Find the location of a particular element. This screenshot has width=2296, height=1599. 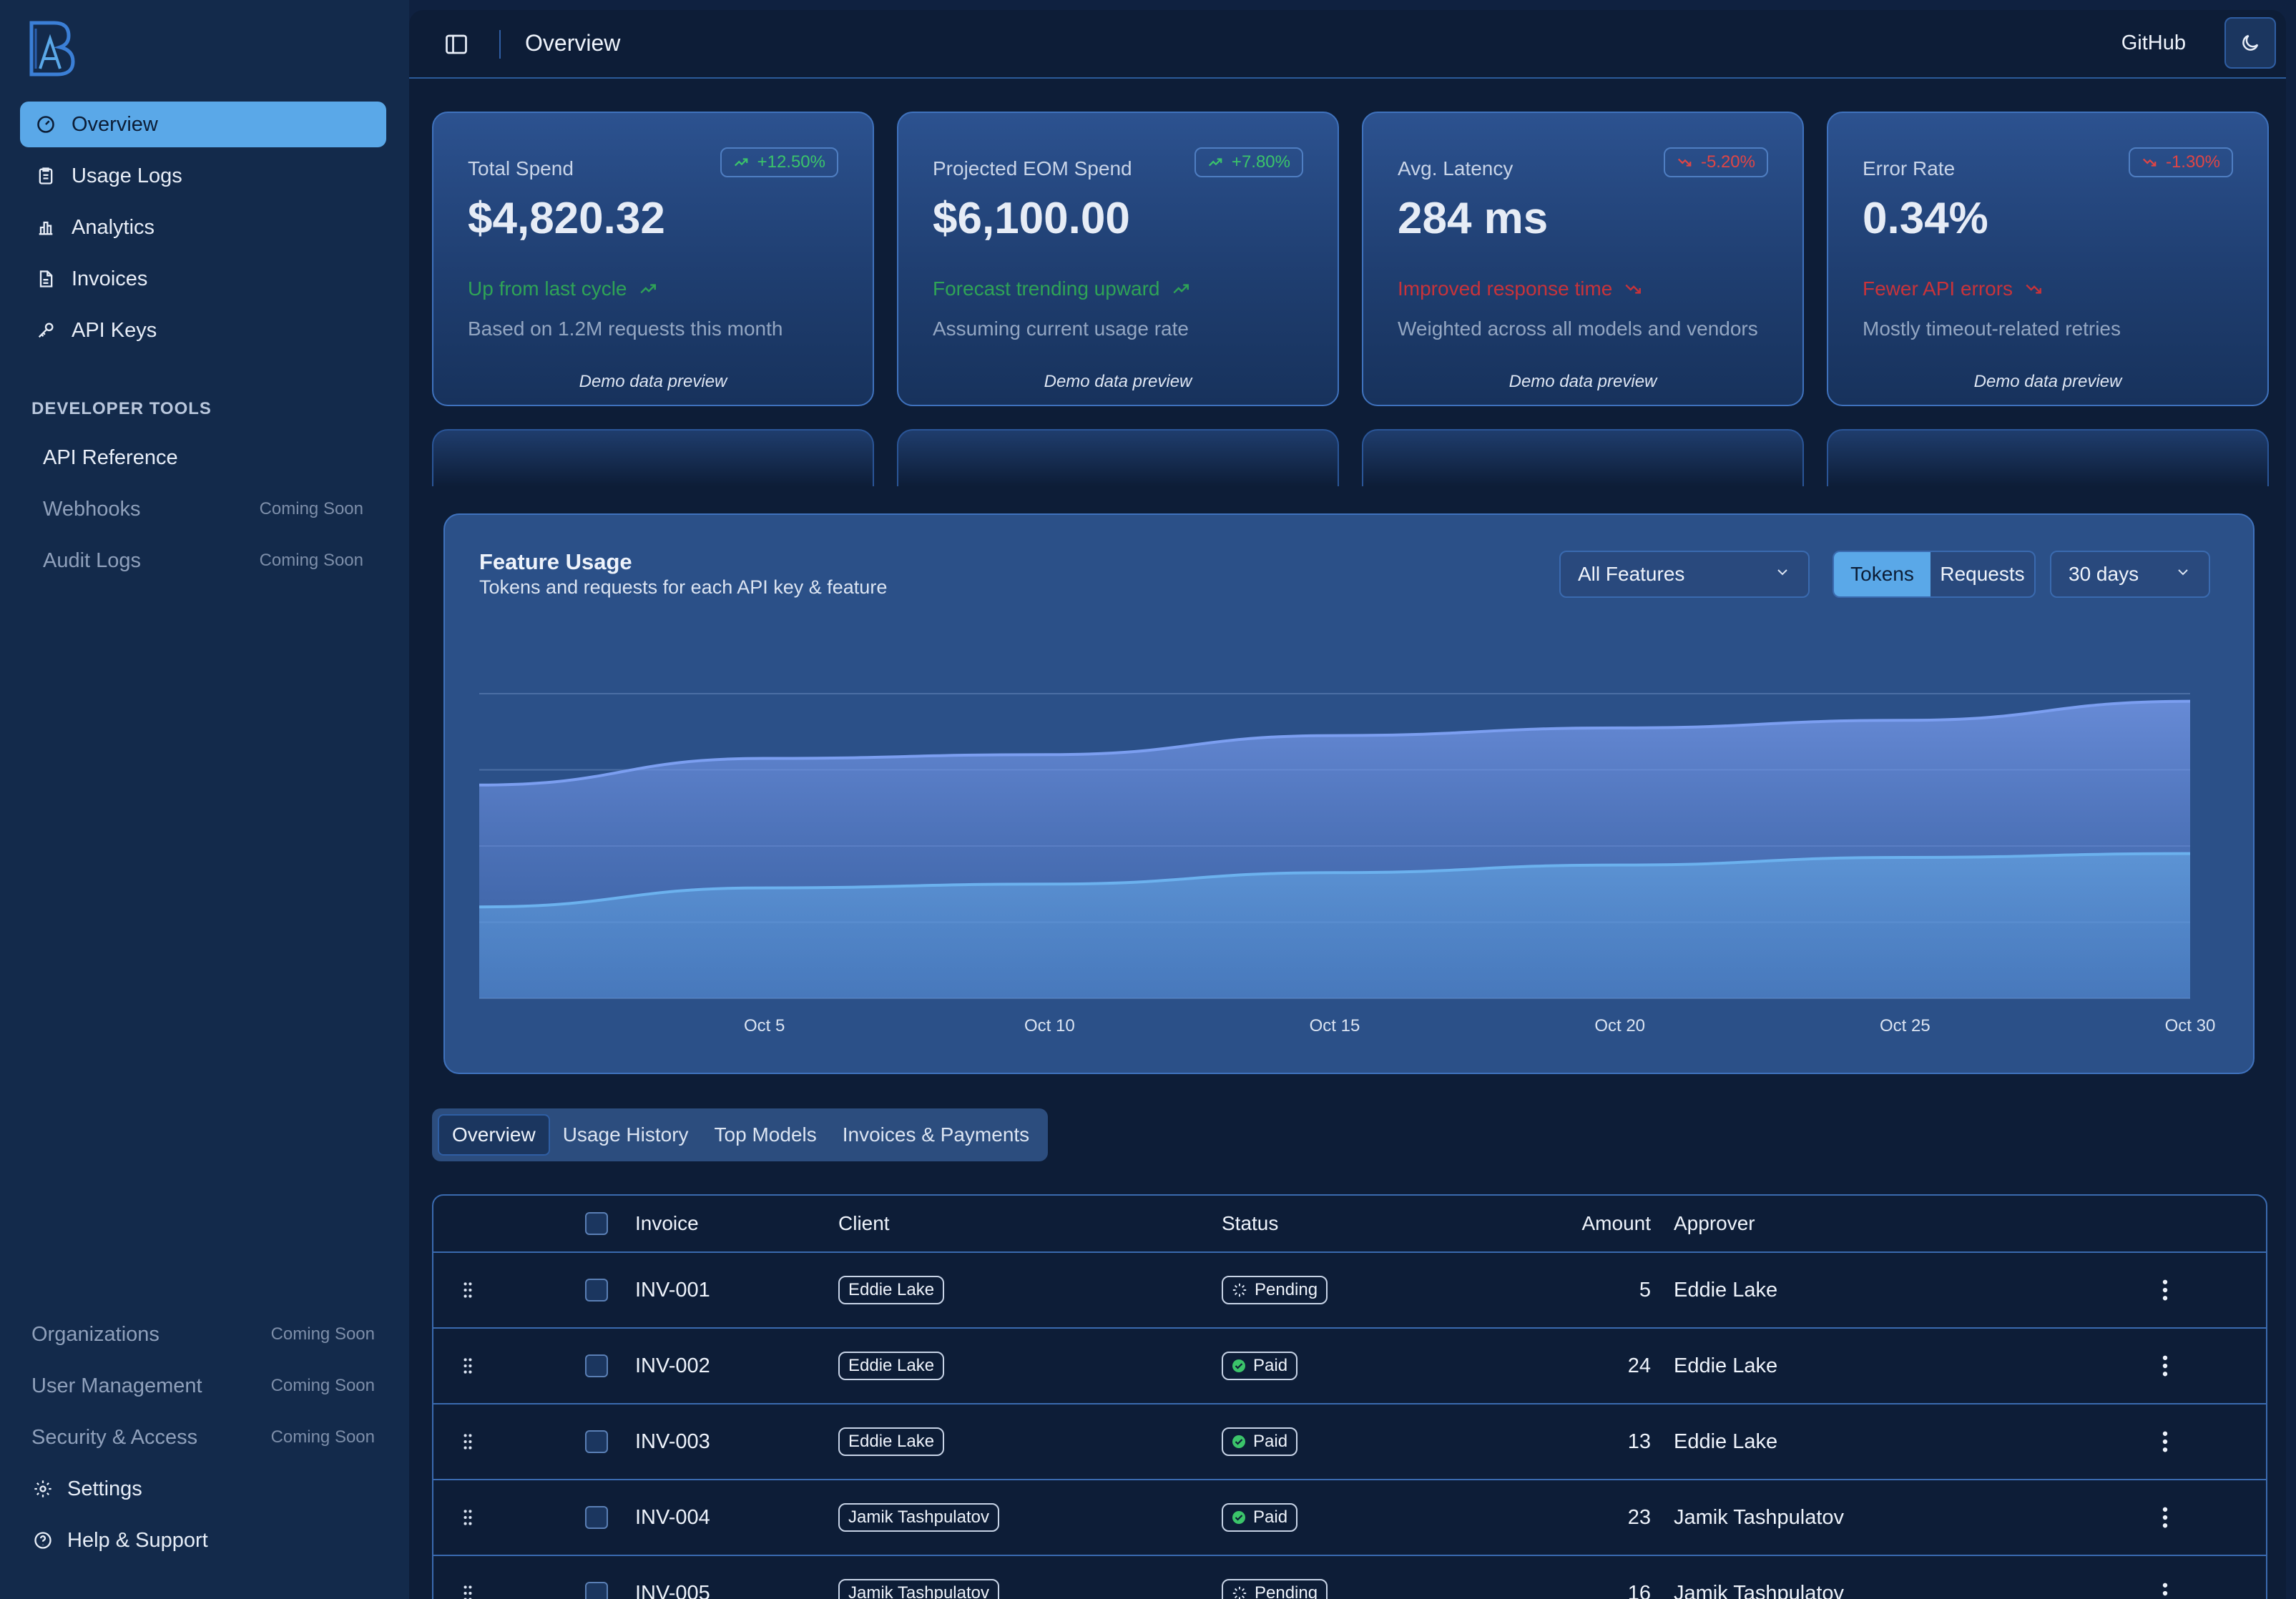

sidebar-item-help-support: Help & Support is located at coordinates (203, 1541).